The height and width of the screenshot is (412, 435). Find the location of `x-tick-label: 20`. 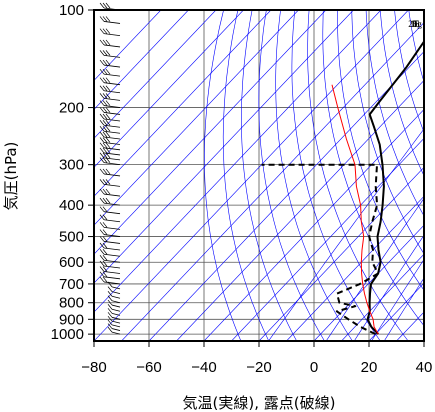

x-tick-label: 20 is located at coordinates (369, 367).